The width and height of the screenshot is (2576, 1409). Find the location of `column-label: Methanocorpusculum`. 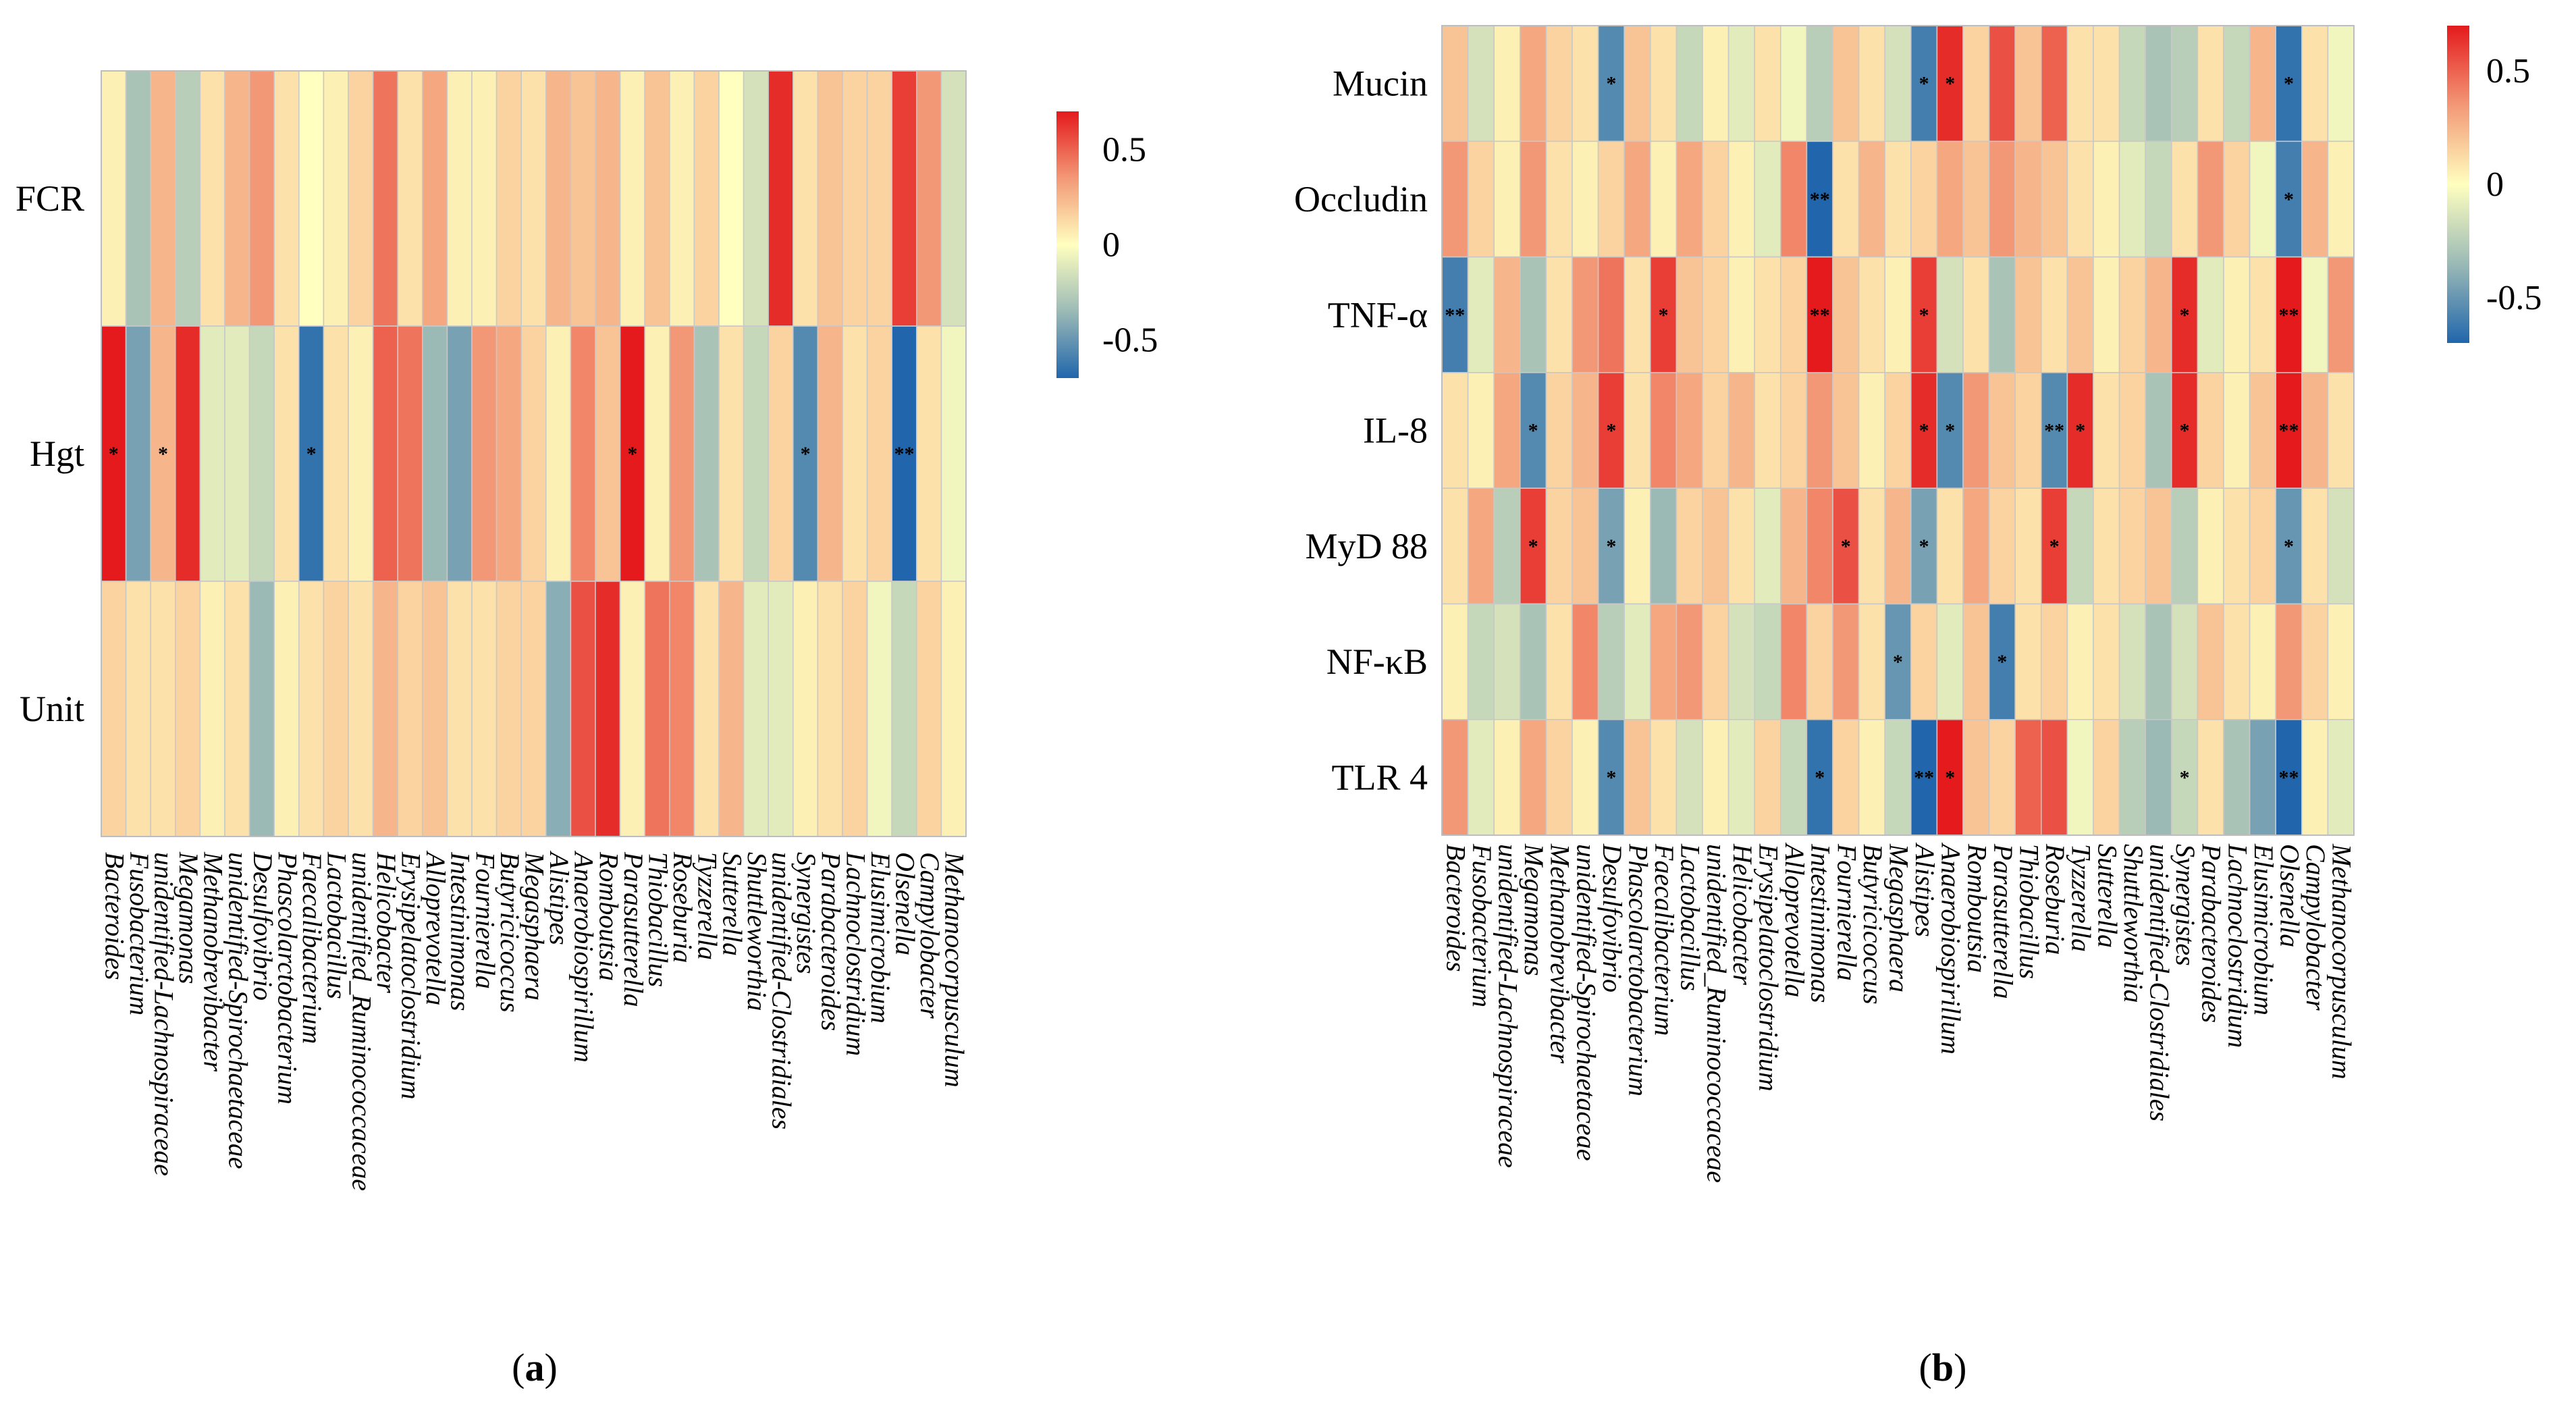

column-label: Methanocorpusculum is located at coordinates (955, 970).